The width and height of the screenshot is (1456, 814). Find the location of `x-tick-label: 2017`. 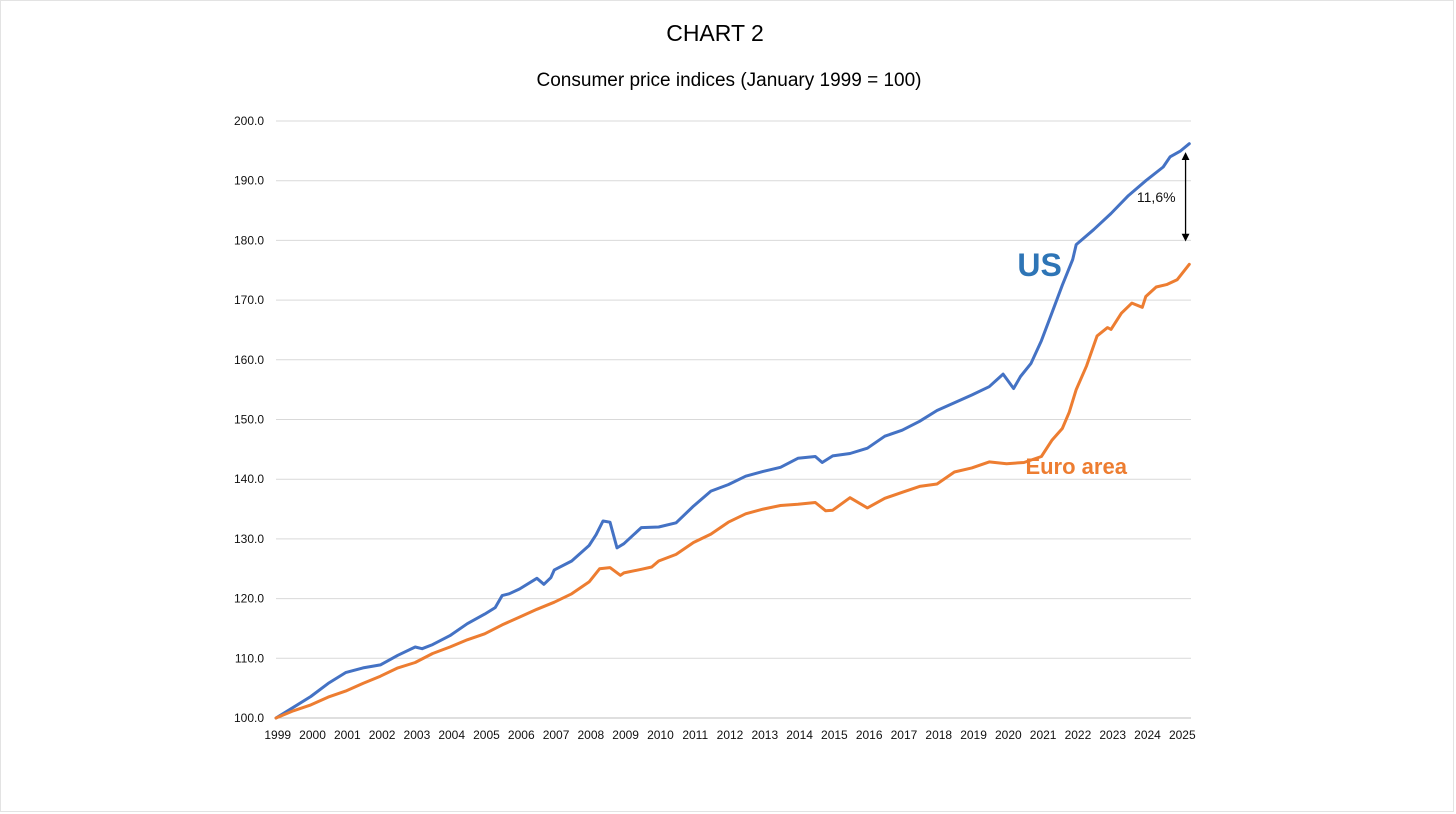

x-tick-label: 2017 is located at coordinates (904, 735).